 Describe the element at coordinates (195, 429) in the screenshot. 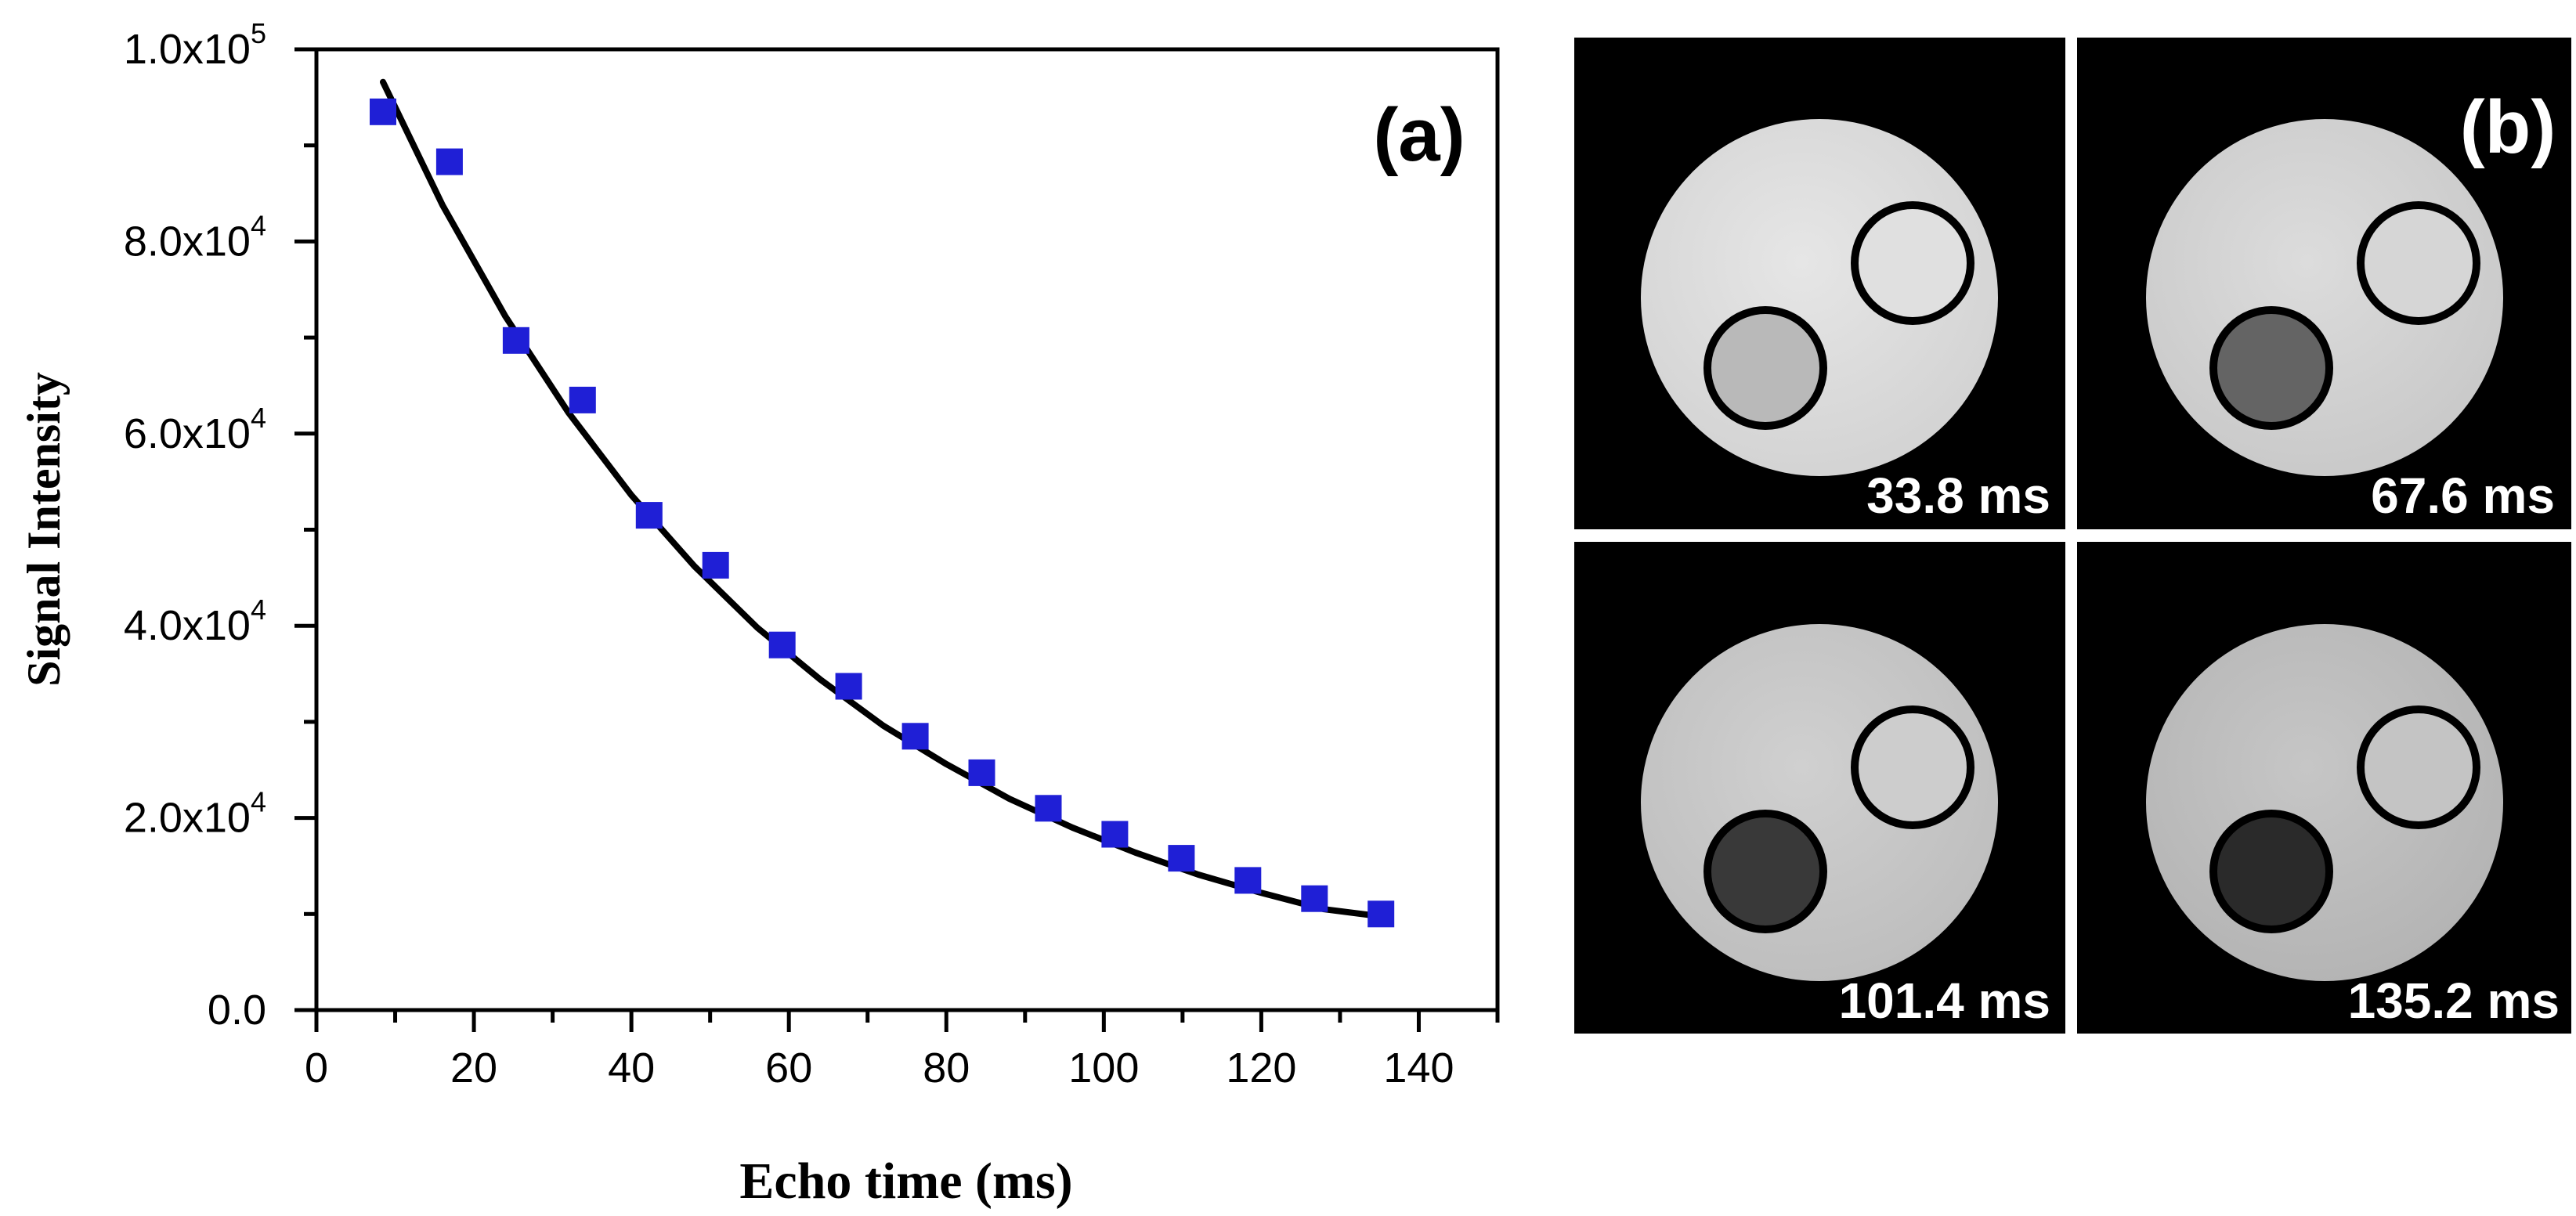

I see `y-tick-label: 6.0x10⁴` at that location.